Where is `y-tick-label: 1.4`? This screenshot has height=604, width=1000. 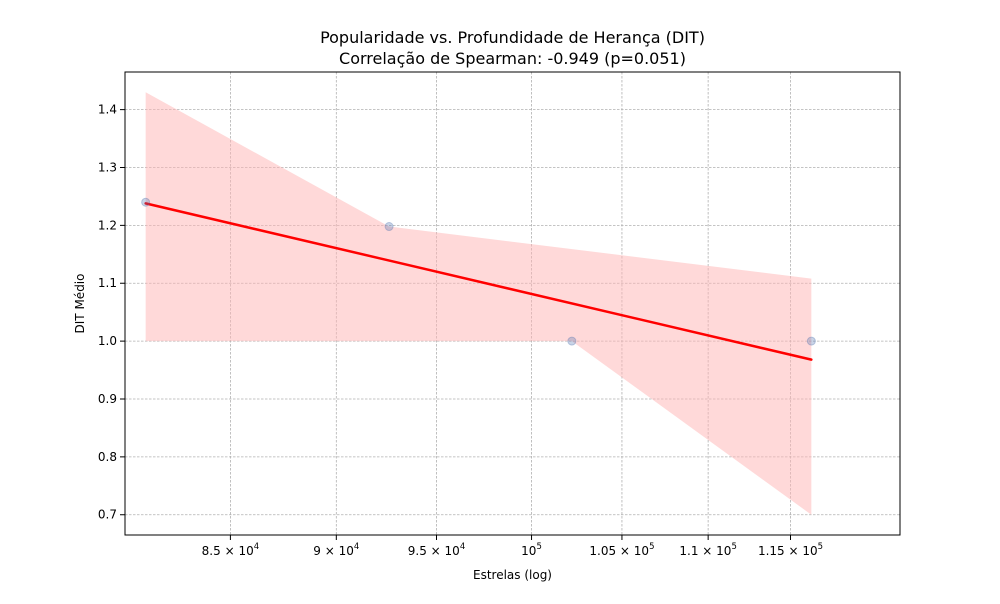
y-tick-label: 1.4 is located at coordinates (107, 110).